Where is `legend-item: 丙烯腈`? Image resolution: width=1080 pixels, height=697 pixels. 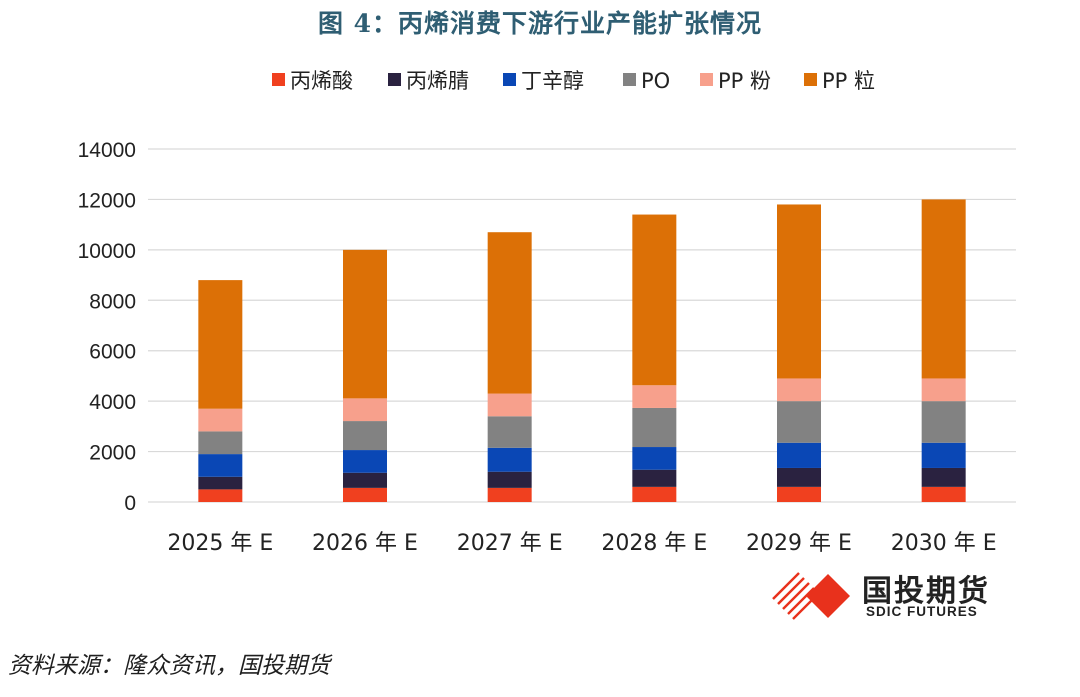
legend-item: 丙烯腈 is located at coordinates (428, 81).